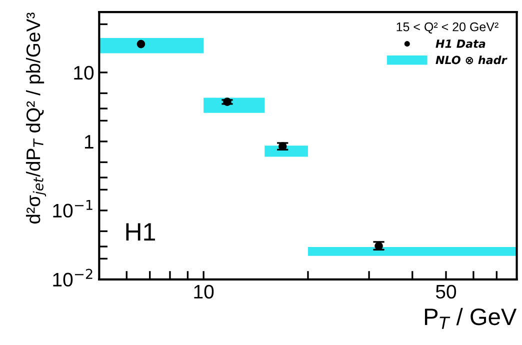 Image resolution: width=522 pixels, height=345 pixels. I want to click on y-tick-label: 10, so click(84, 73).